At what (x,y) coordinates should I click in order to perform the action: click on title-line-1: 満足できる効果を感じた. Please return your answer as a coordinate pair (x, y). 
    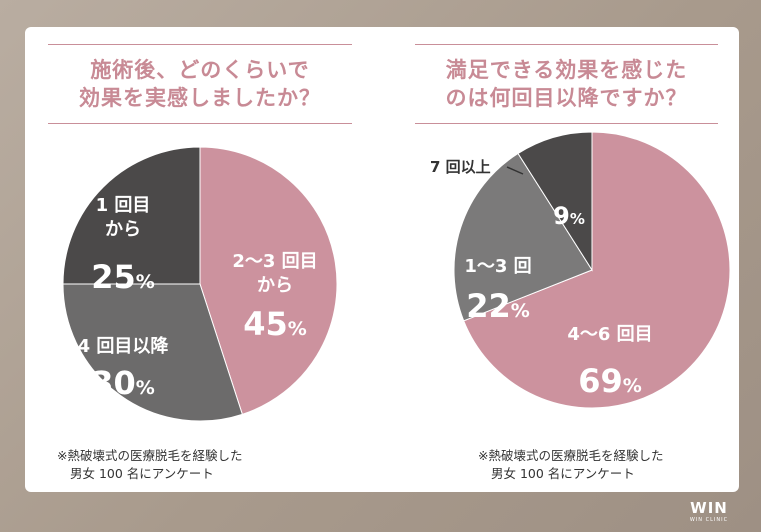
    Looking at the image, I should click on (566, 70).